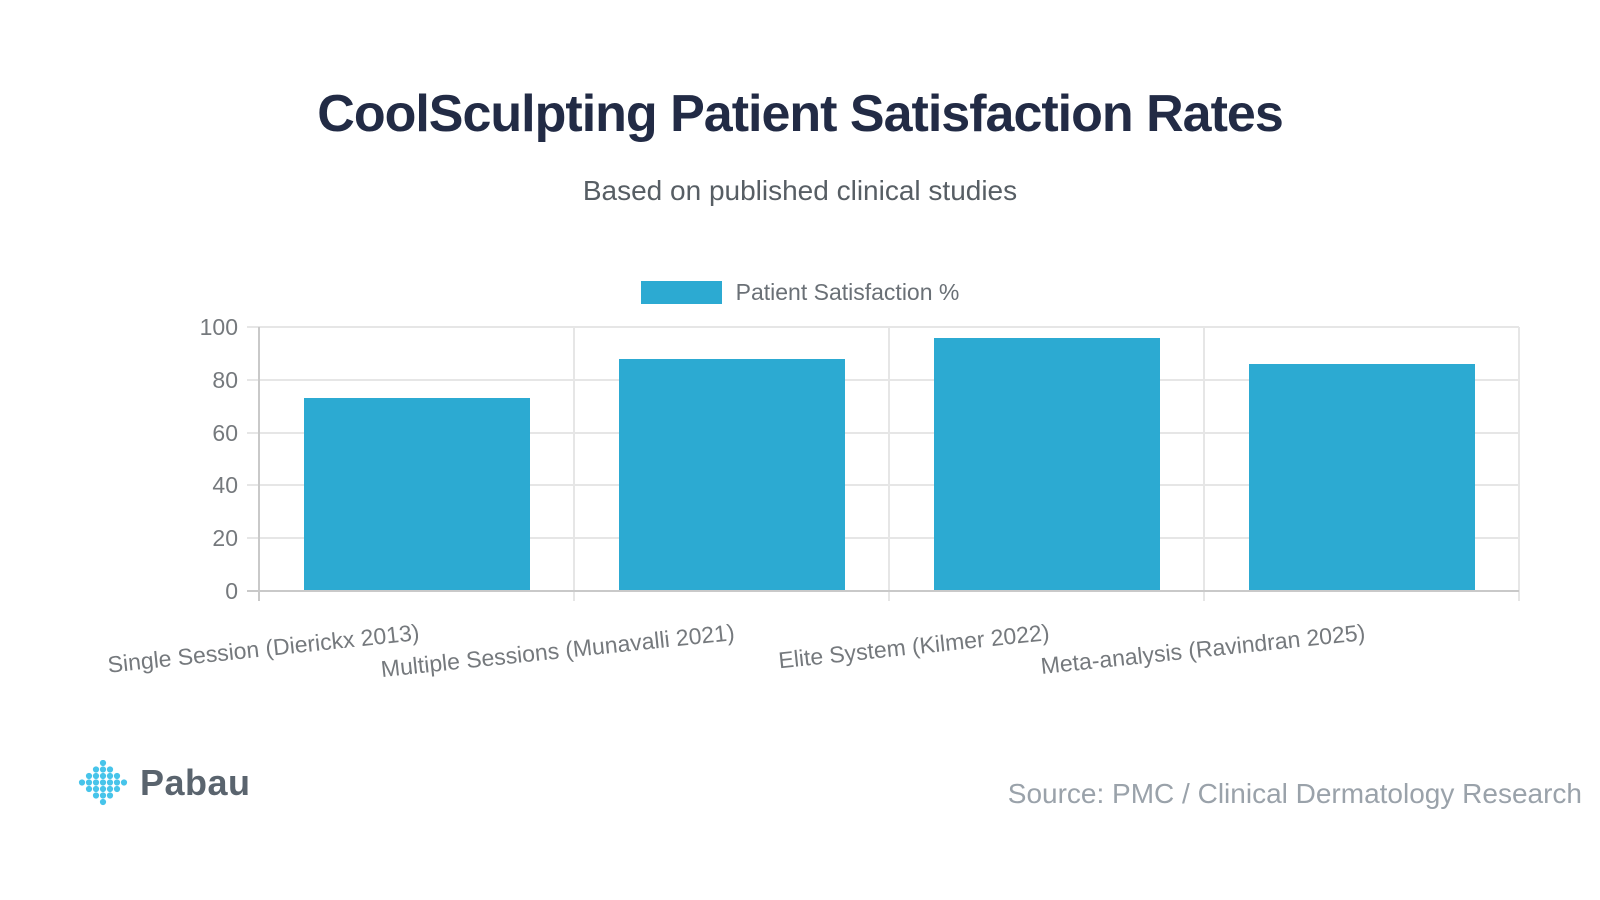 The width and height of the screenshot is (1600, 900). I want to click on y-tick-label: 100, so click(218, 327).